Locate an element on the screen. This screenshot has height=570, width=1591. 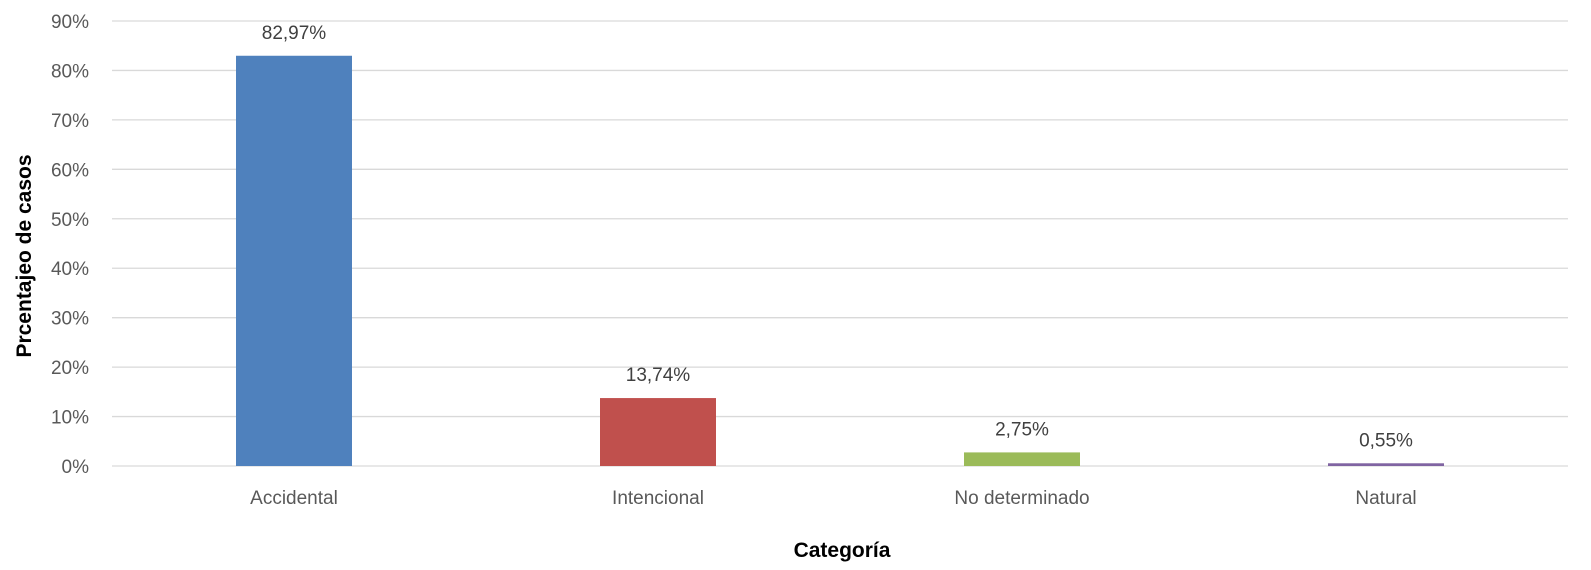
y-axis-ticks: 0% 10% 20% 30% 40% 50% 60% 70% 80% 90% is located at coordinates (70, 245).